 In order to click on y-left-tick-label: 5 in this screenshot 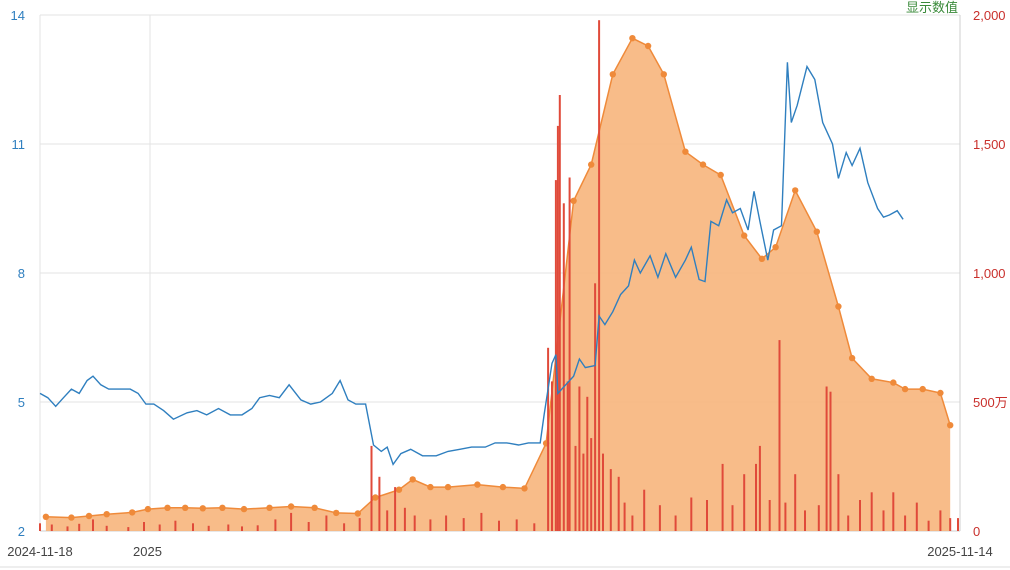, I will do `click(21, 402)`.